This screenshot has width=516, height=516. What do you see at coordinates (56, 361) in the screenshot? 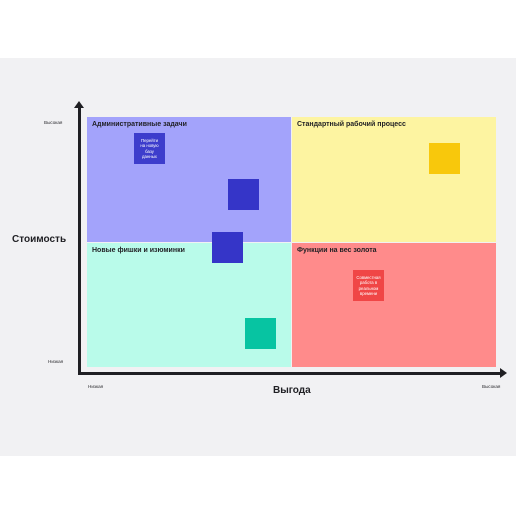
I see `y-axis-low-label: Низкая` at bounding box center [56, 361].